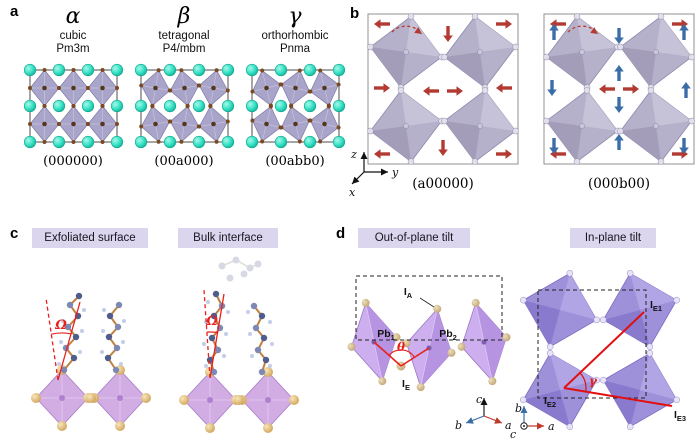 The width and height of the screenshot is (700, 443). I want to click on label-pb2: Pb2, so click(448, 335).